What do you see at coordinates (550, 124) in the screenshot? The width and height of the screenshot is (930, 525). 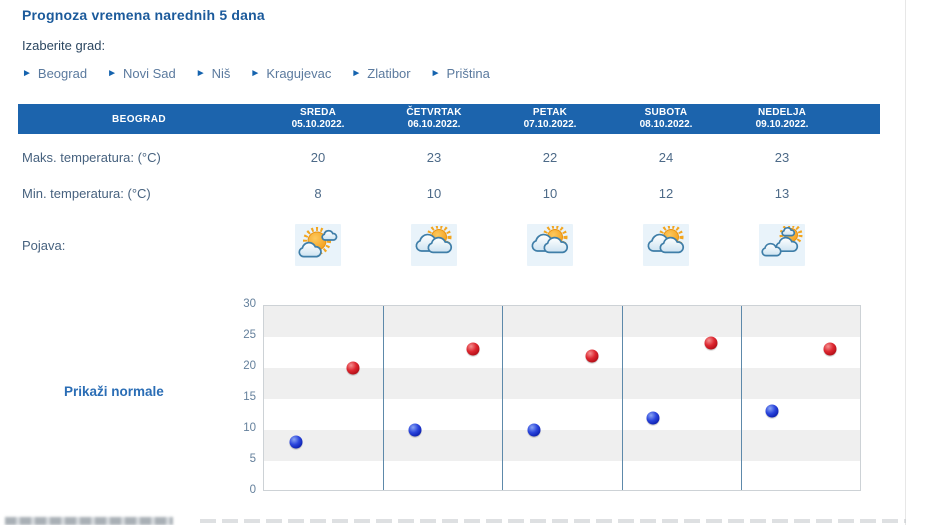 I see `day-date: 07.10.2022.` at bounding box center [550, 124].